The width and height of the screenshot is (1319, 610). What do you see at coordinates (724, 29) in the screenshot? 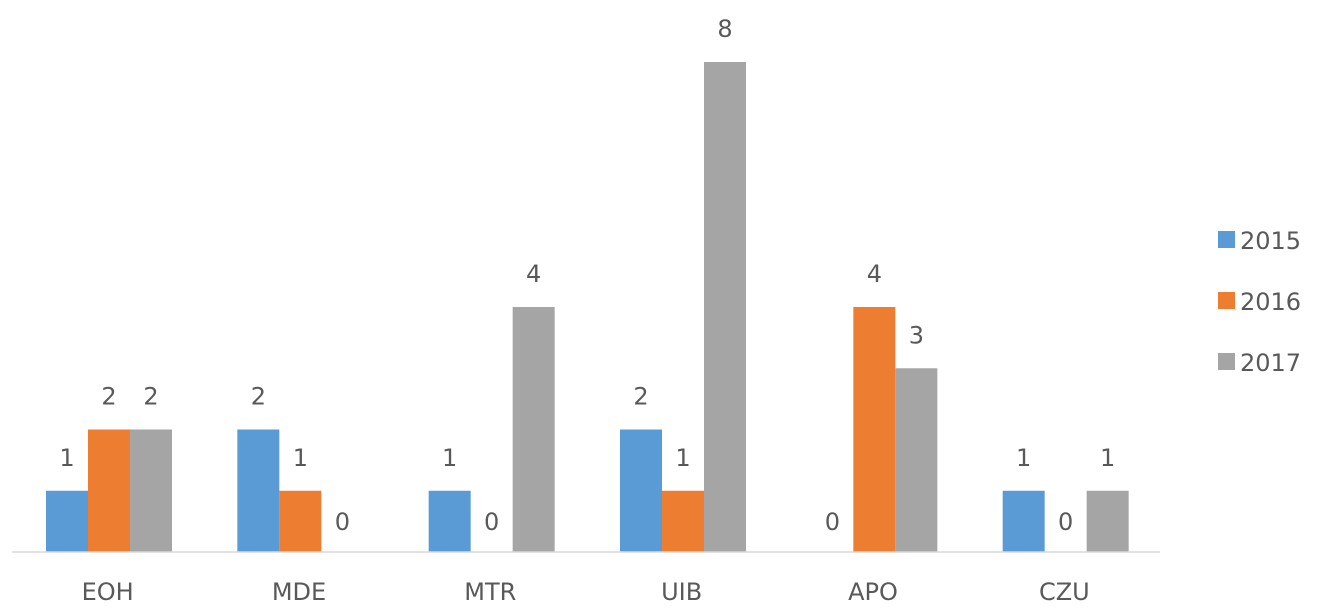
I see `data-label-uib-2017: 8` at bounding box center [724, 29].